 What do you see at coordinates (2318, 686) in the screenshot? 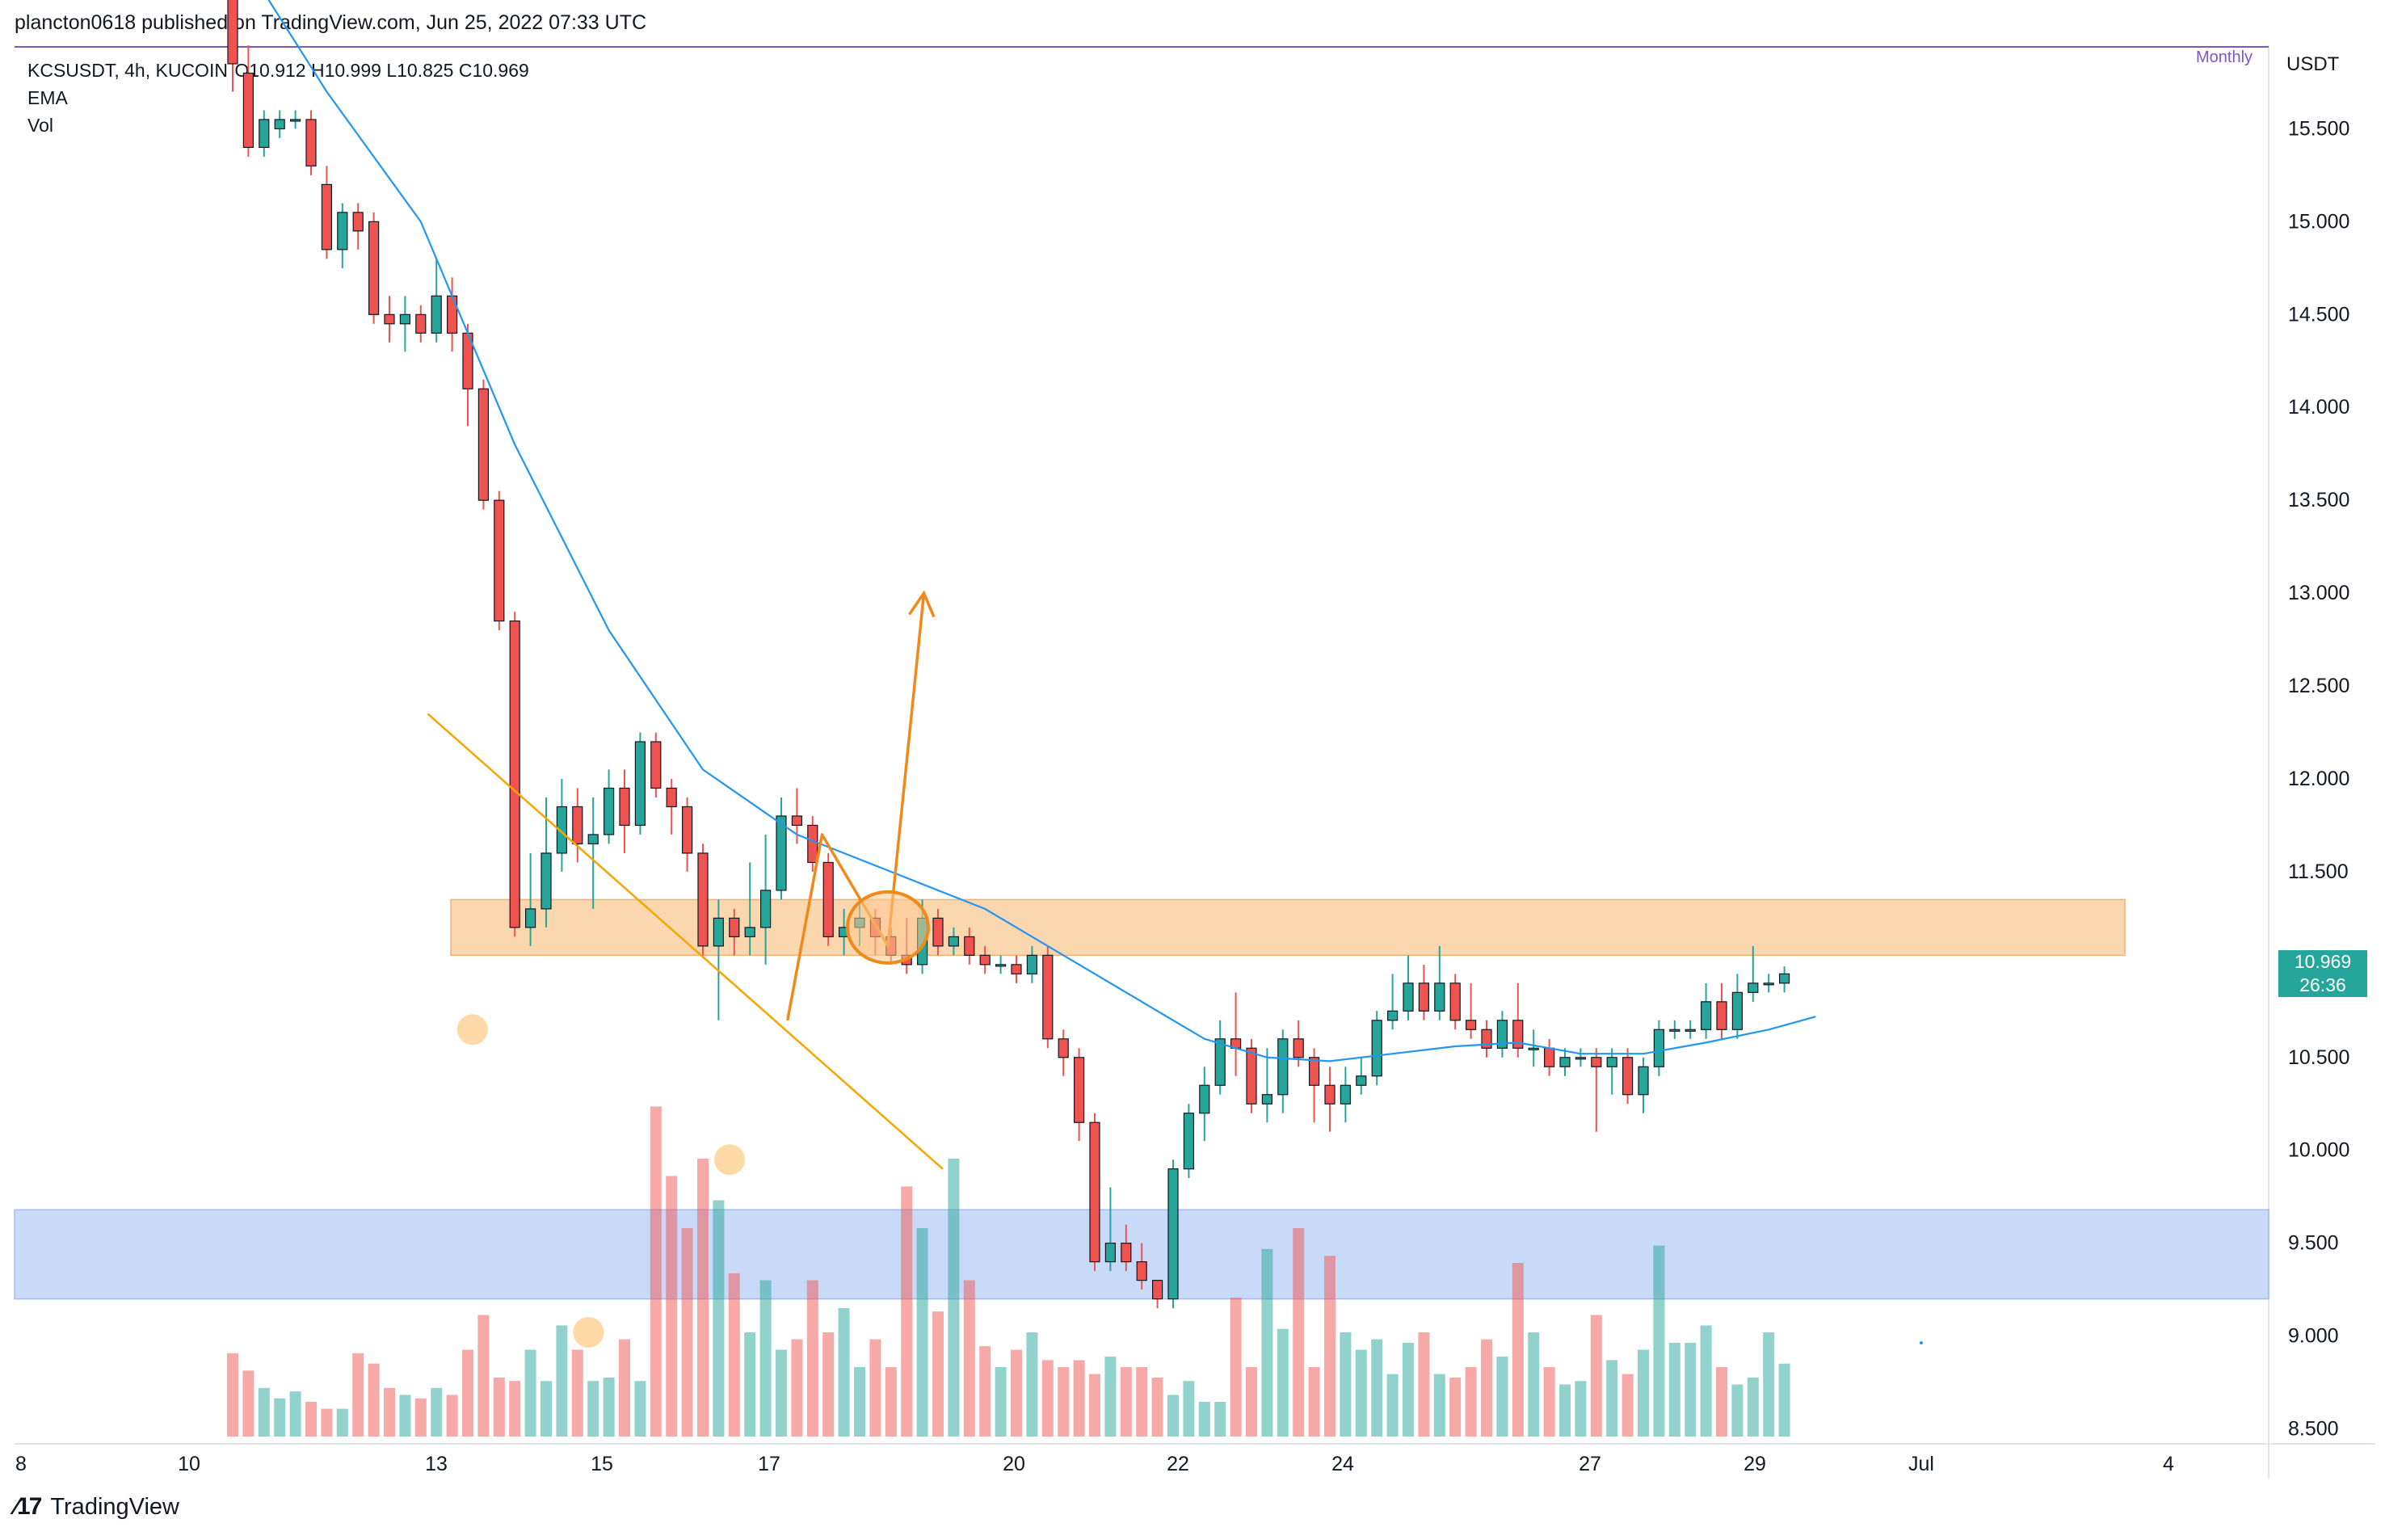
I see `y-tick-label: 12.500` at bounding box center [2318, 686].